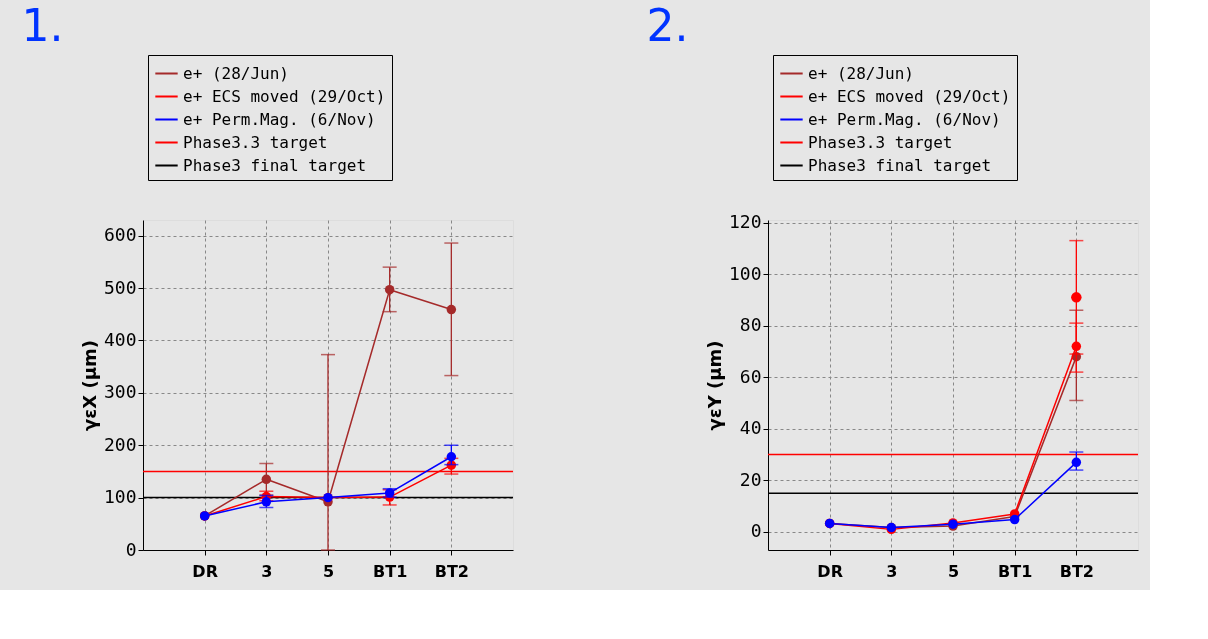  What do you see at coordinates (750, 325) in the screenshot?
I see `y-tick-label: 80` at bounding box center [750, 325].